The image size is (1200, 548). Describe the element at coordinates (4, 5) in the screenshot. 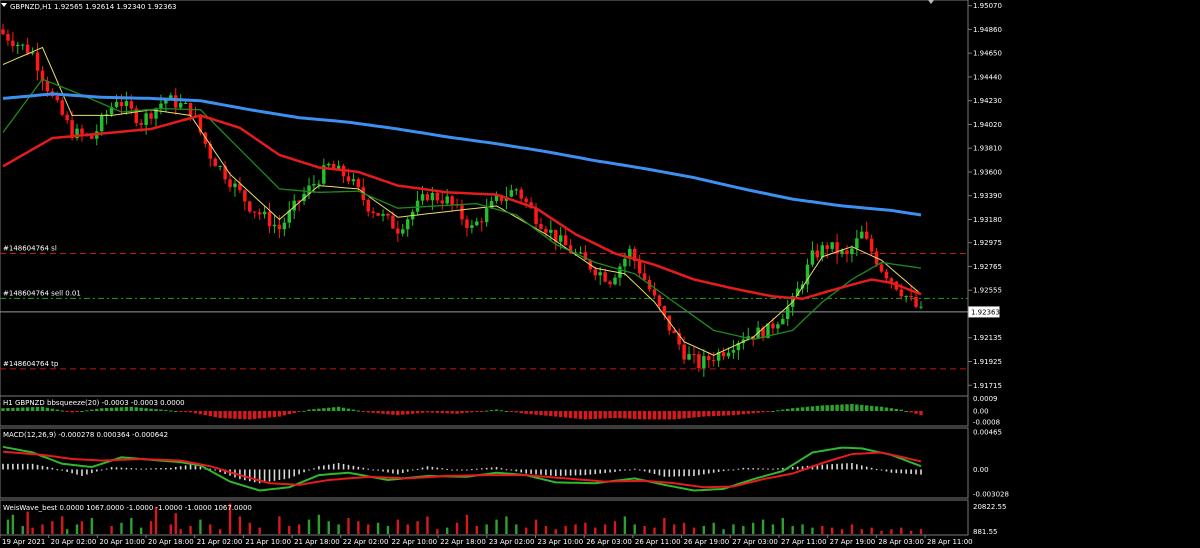

I see `triangle-down-icon` at that location.